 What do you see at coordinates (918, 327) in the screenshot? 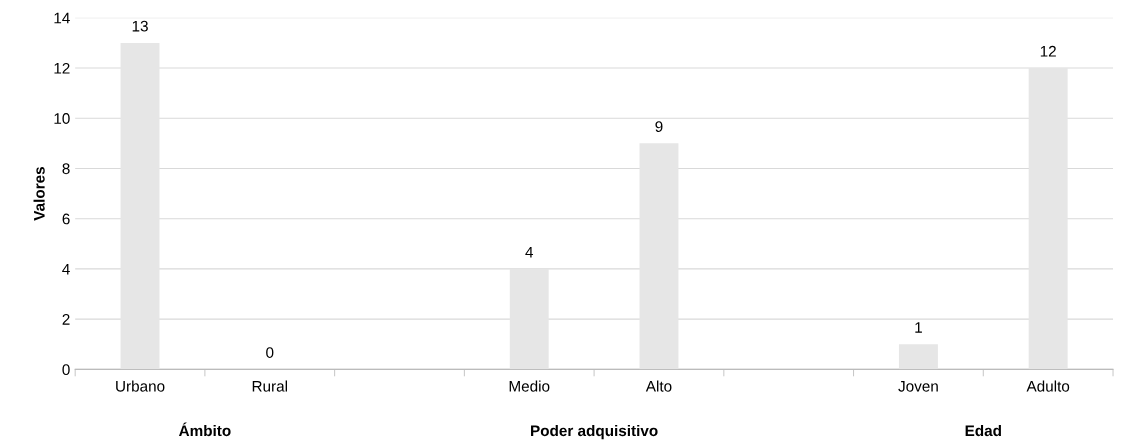
I see `data-label: 1` at bounding box center [918, 327].